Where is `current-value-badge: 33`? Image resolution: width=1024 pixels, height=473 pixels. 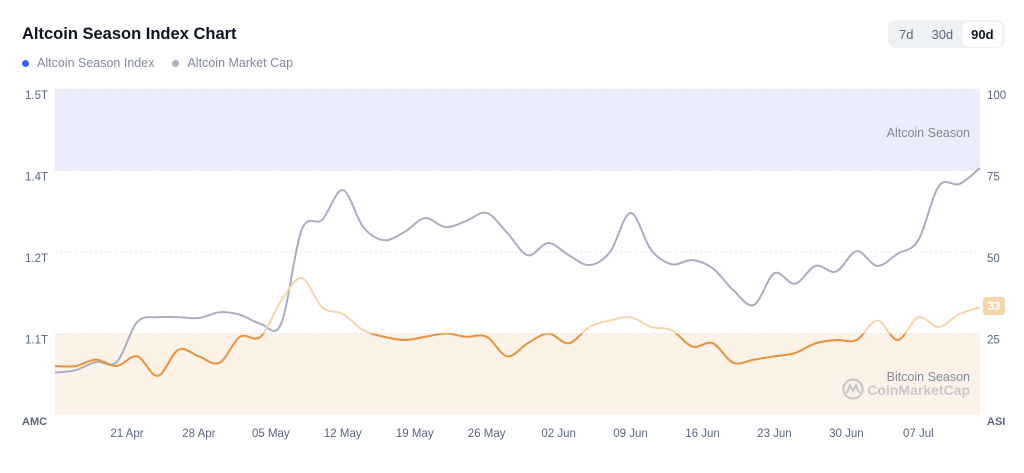 current-value-badge: 33 is located at coordinates (994, 306).